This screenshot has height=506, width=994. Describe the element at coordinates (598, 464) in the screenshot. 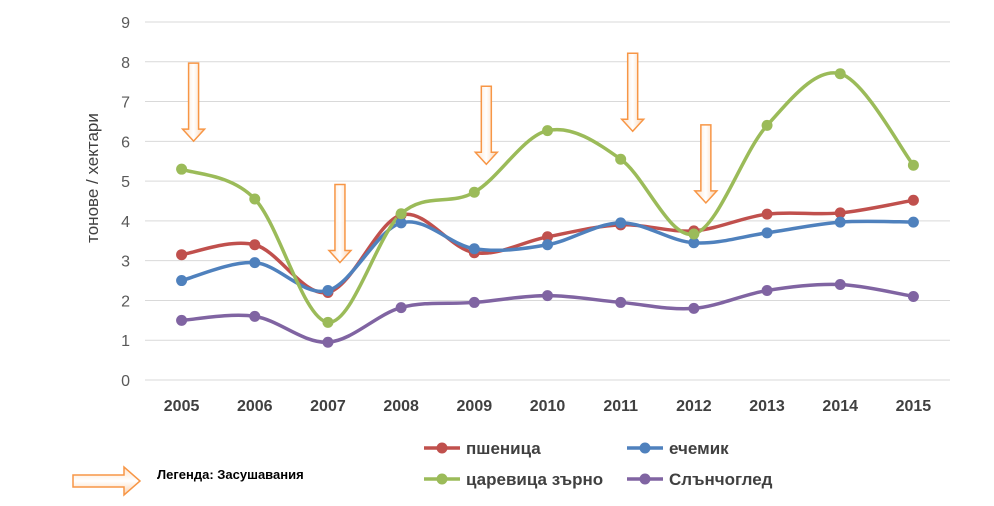

I see `legend: пшеница ечемик царевица зърно Слънчоглед` at that location.